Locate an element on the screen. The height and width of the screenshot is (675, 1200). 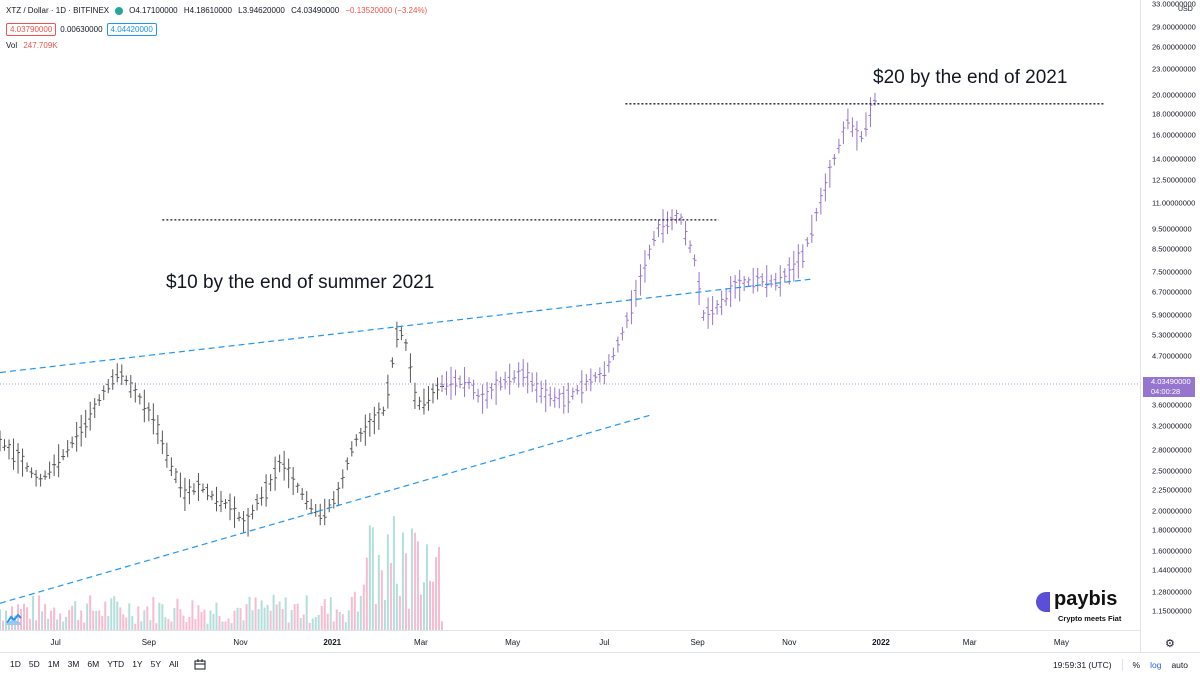
timeframe-button: 1D is located at coordinates (15, 664).